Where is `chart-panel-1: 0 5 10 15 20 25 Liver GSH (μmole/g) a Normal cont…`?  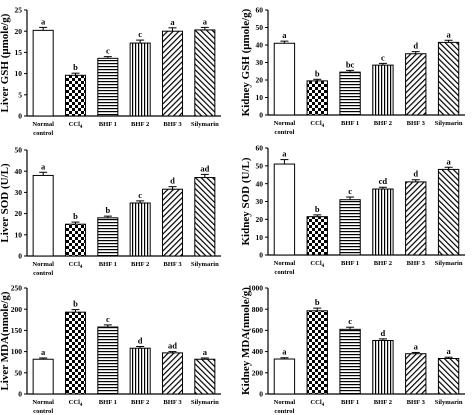
chart-panel-1: 0 5 10 15 20 25 Liver GSH (μmole/g) a Normal cont… is located at coordinates (110, 71).